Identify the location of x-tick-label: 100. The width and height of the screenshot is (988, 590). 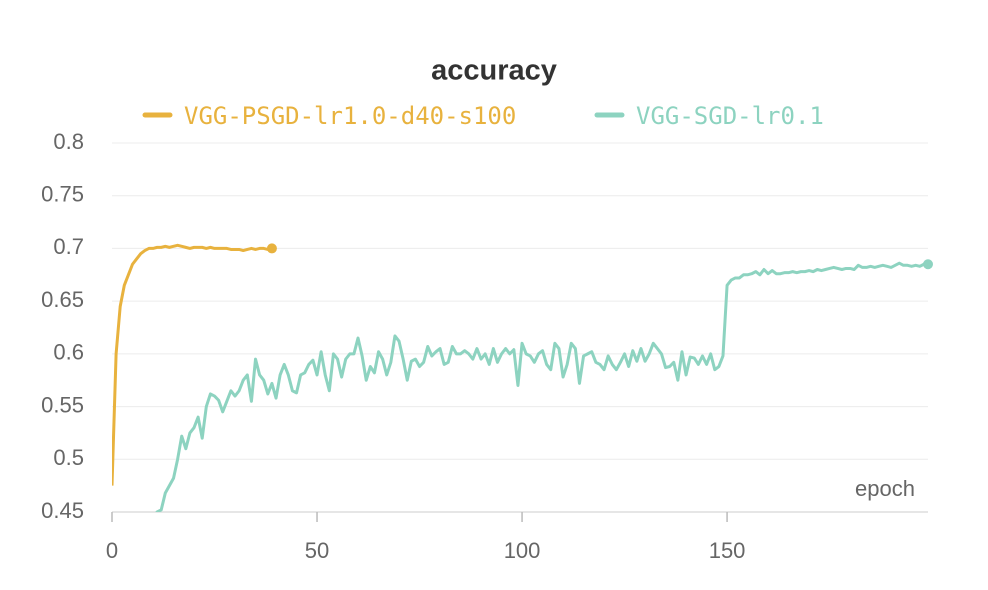
(522, 550).